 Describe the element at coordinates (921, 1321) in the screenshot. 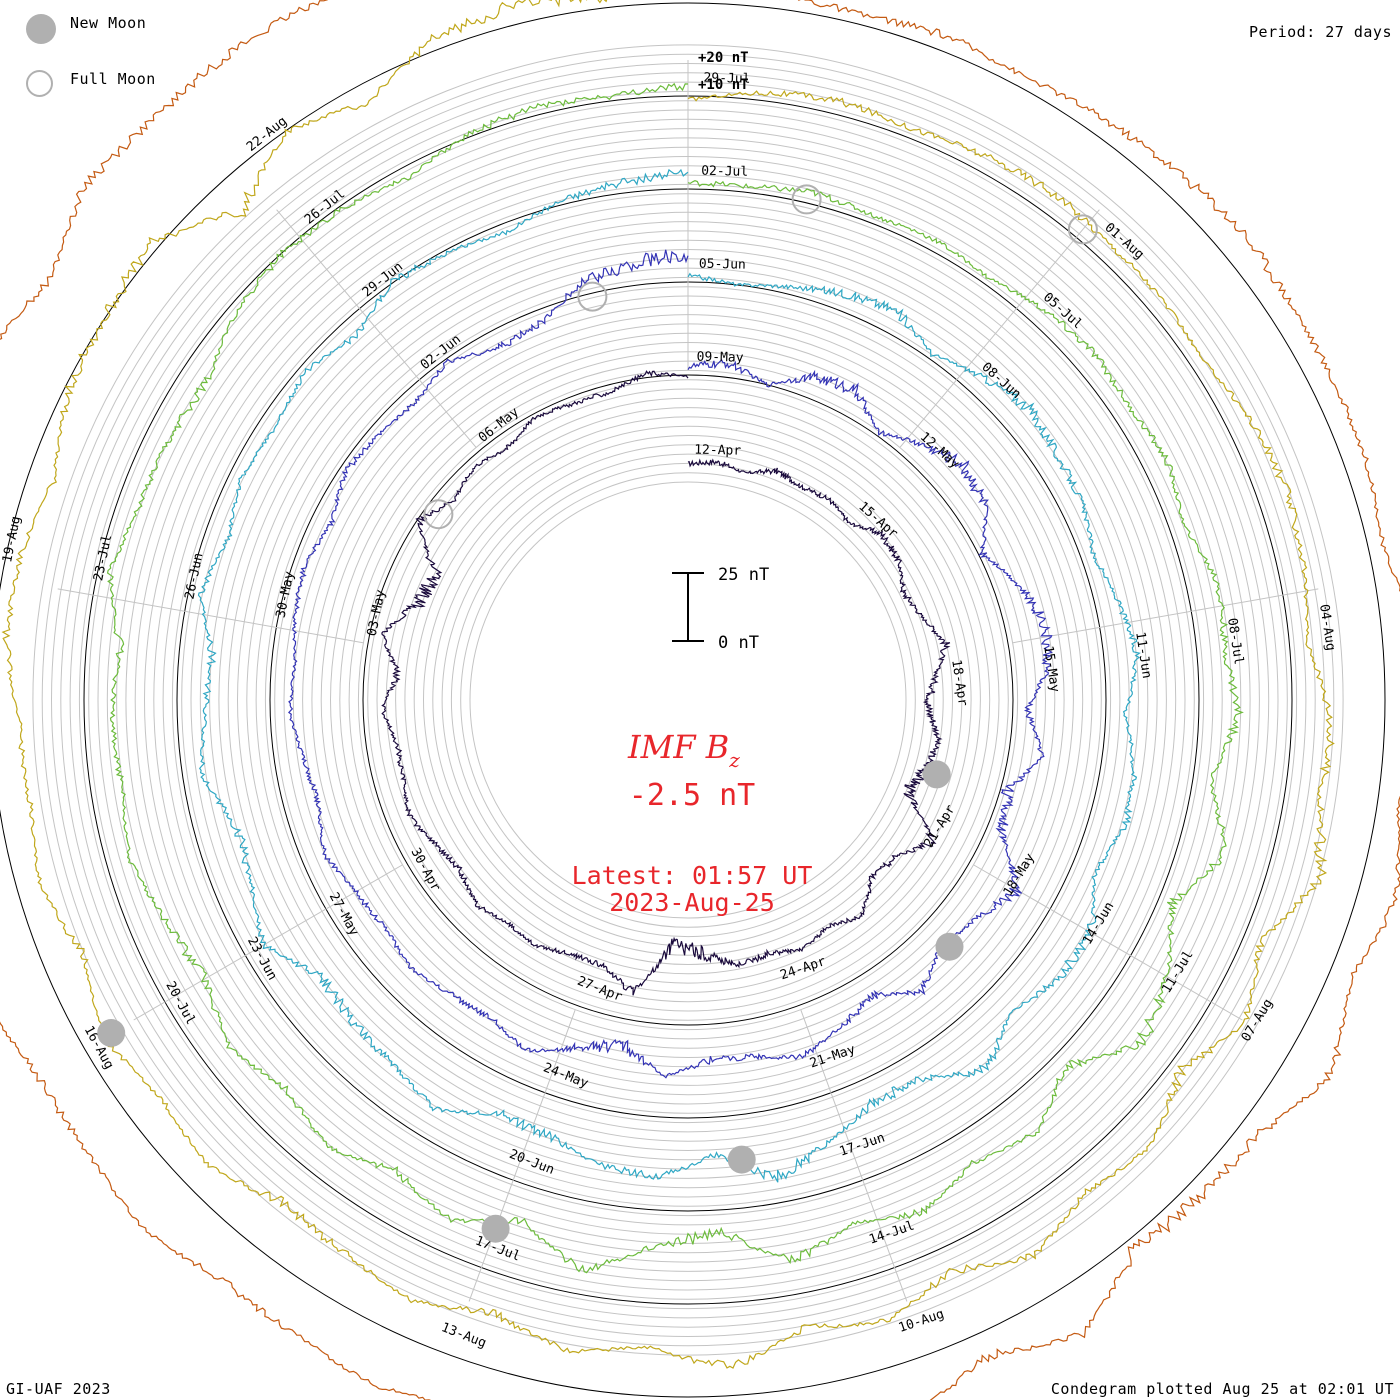

I see `date-label: 10-Aug` at that location.